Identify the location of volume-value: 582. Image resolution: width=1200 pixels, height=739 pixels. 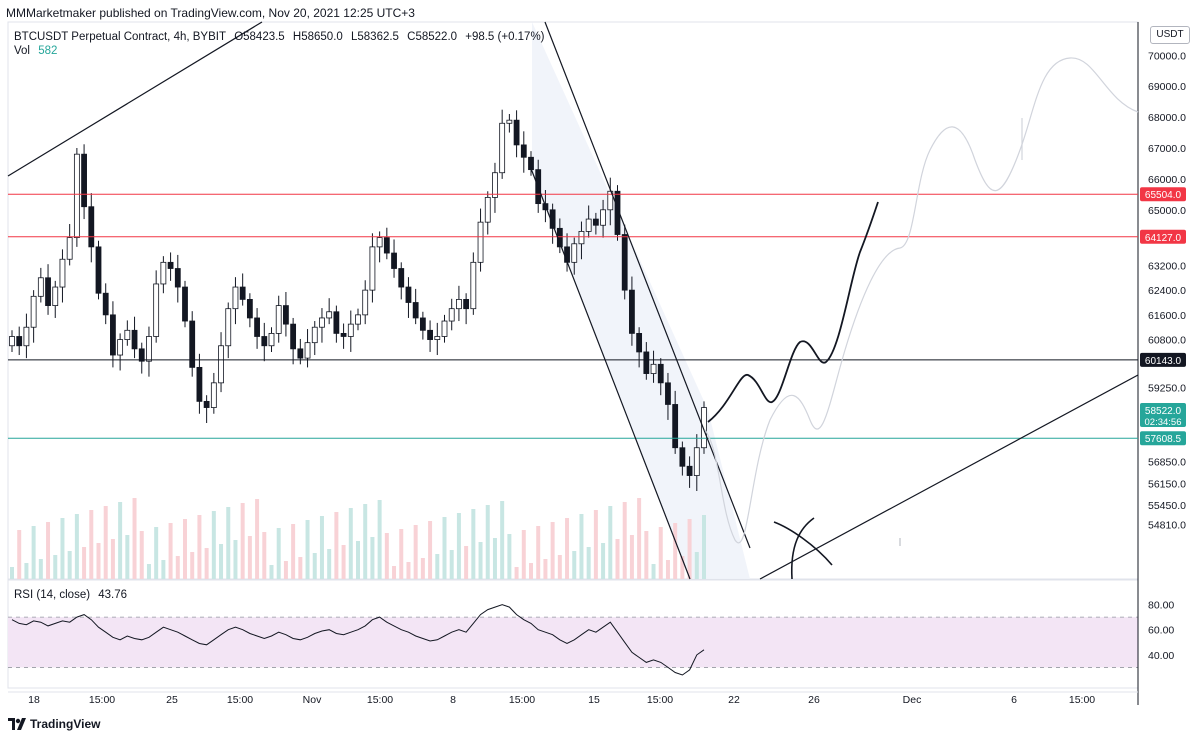
(48, 51).